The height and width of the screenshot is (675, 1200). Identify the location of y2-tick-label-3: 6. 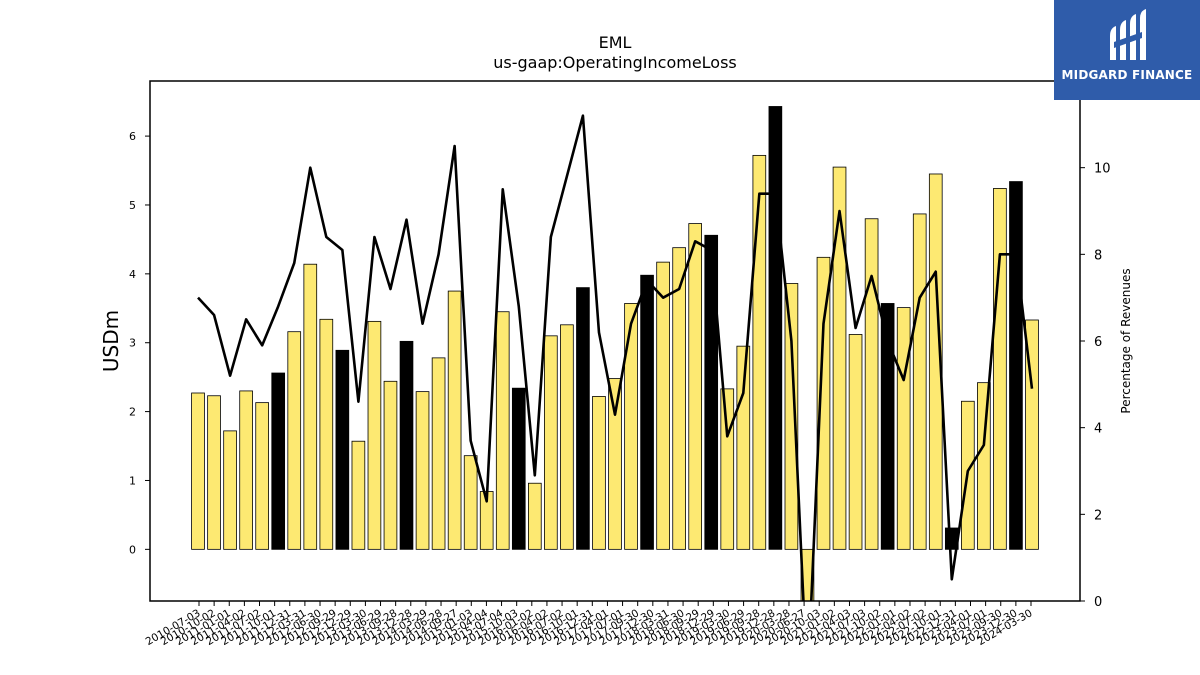
(1098, 342).